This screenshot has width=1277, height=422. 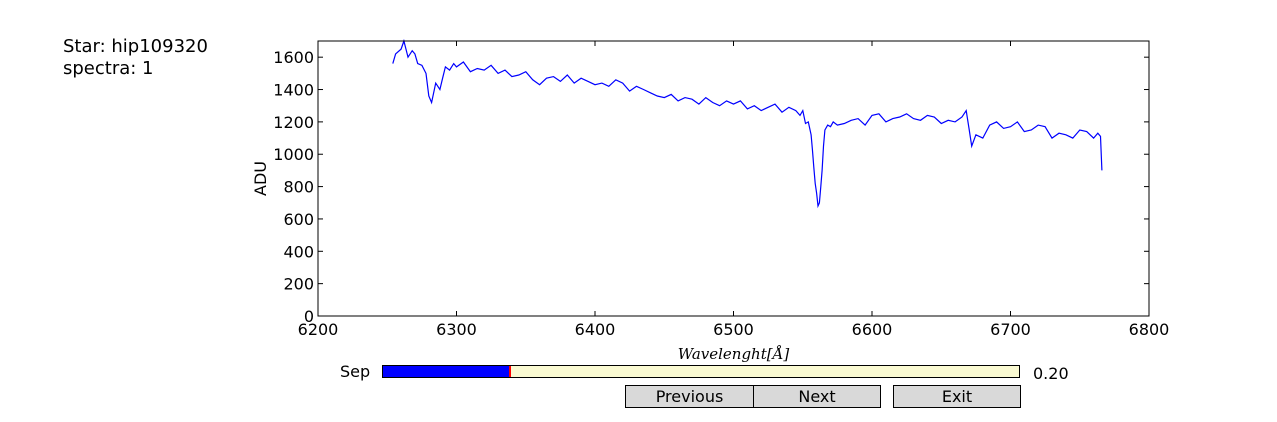 I want to click on previous-button: Previous, so click(x=689, y=396).